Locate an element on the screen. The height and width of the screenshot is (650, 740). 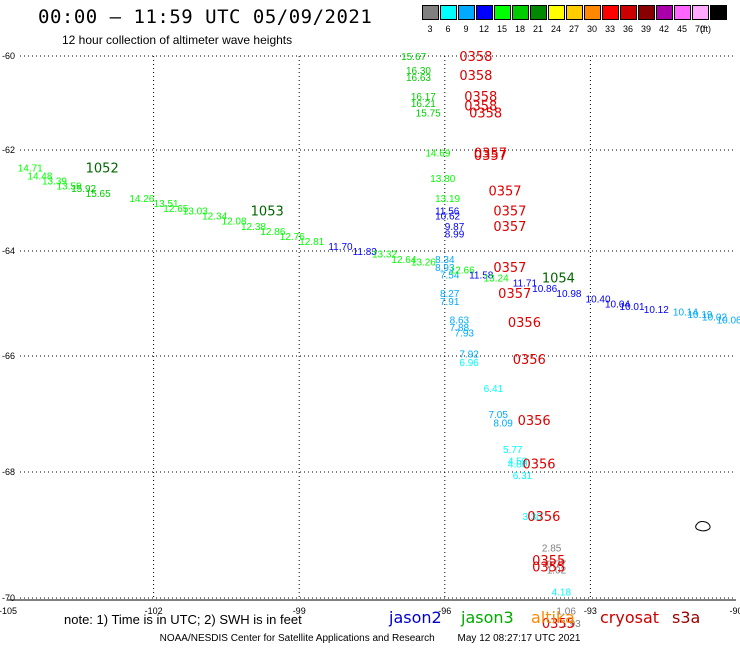
lon-tick-label: -90 is located at coordinates (734, 611).